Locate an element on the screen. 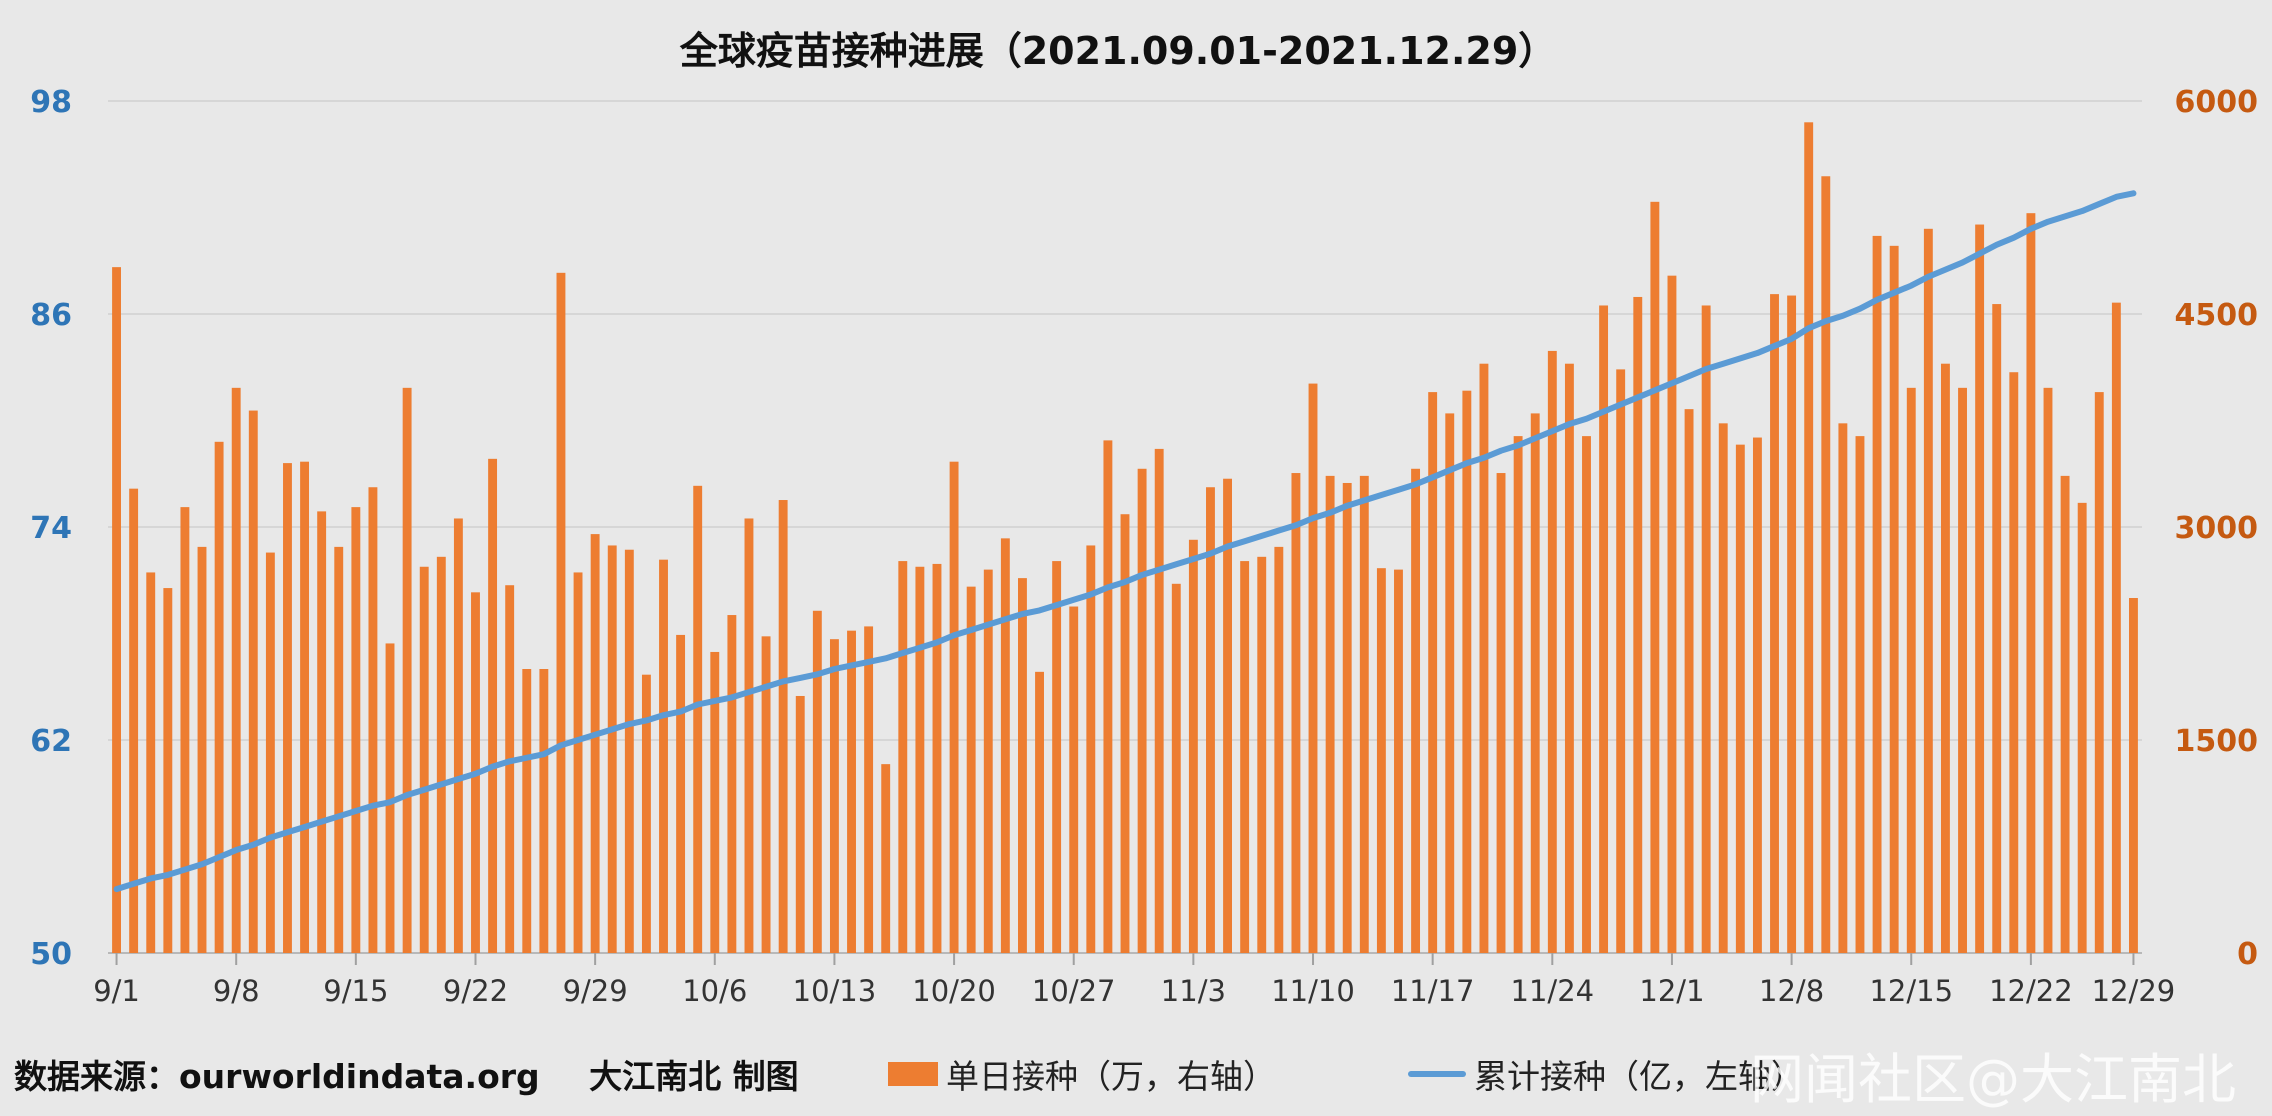 This screenshot has width=2272, height=1116. x-tick-label: 9/1 is located at coordinates (116, 991).